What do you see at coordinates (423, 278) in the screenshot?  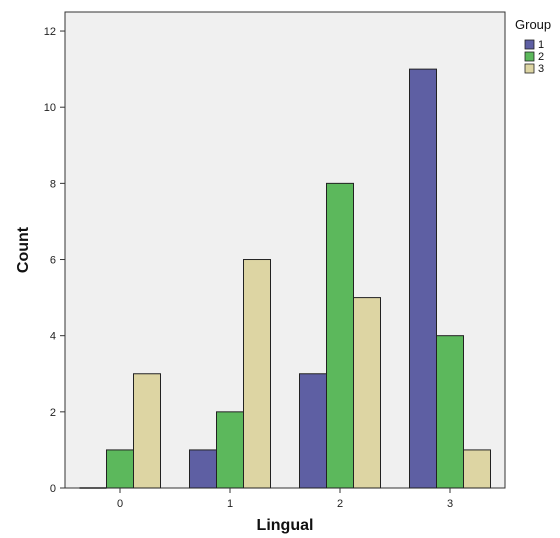 I see `bar-group1-lingual3` at bounding box center [423, 278].